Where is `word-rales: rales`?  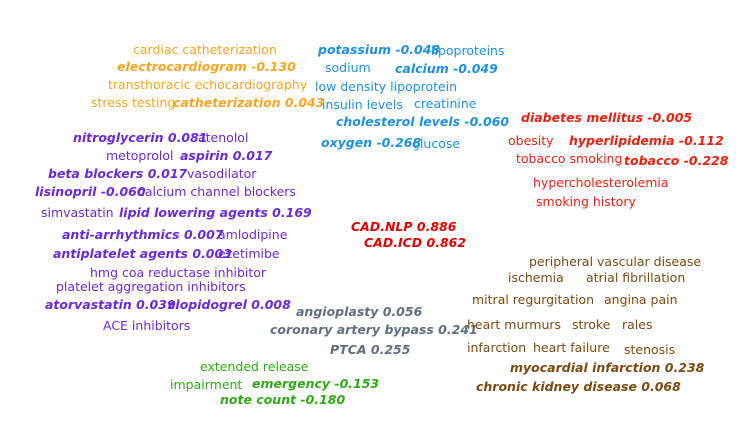 word-rales: rales is located at coordinates (637, 324).